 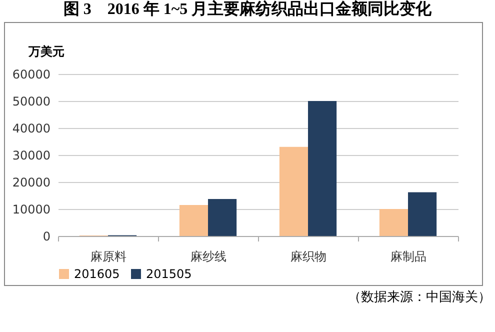 What do you see at coordinates (97, 274) in the screenshot?
I see `legend-label: 201605` at bounding box center [97, 274].